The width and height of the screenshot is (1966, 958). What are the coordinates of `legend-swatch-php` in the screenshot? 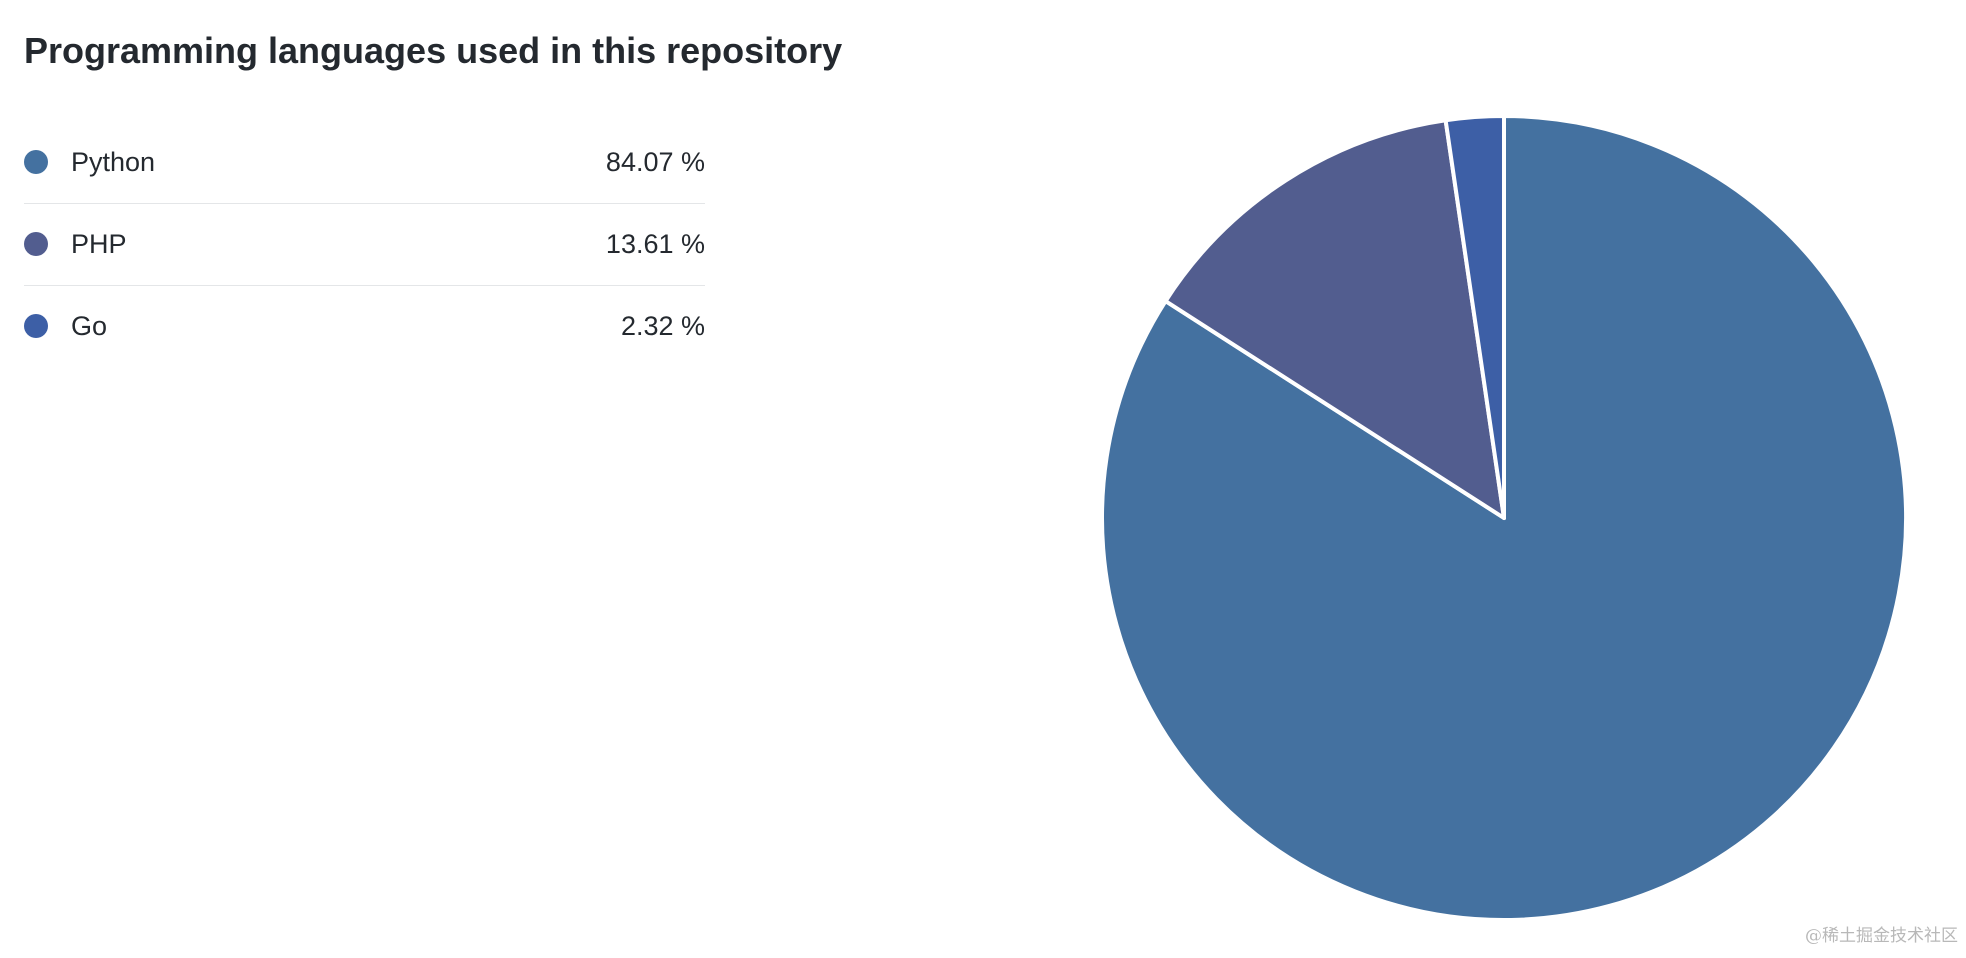 It's located at (36, 244).